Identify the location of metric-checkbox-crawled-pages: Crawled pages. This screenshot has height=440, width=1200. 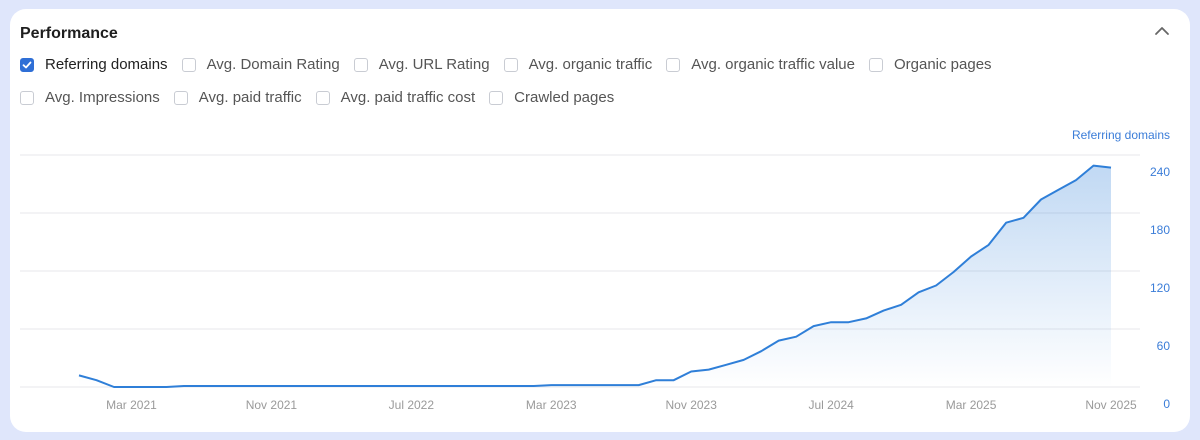
(551, 97).